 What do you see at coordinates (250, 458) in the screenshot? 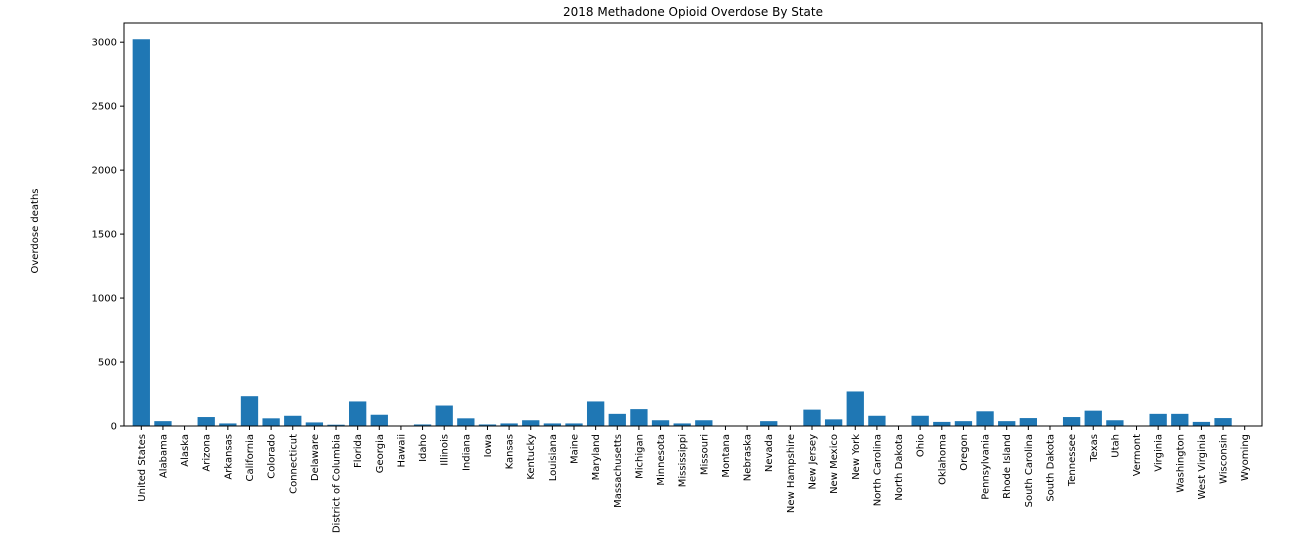
I see `x-tick-label: California` at bounding box center [250, 458].